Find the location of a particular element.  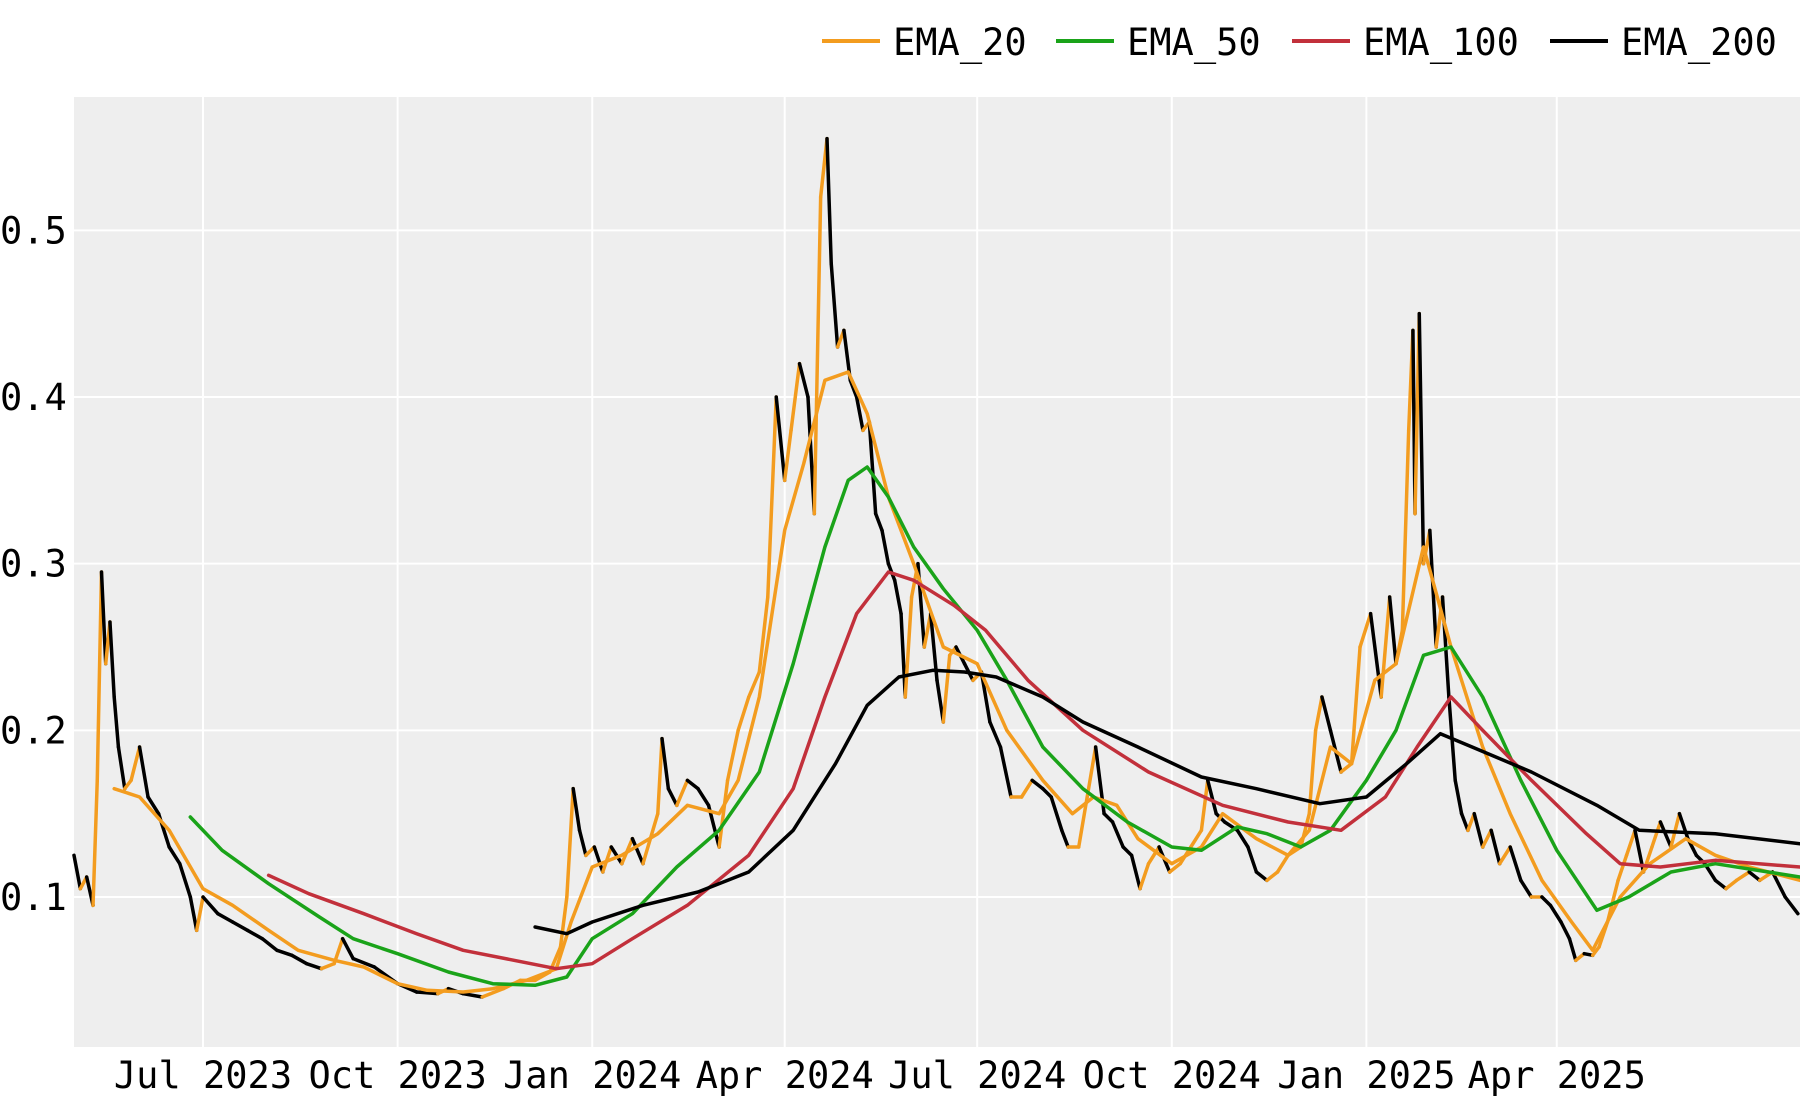

legend-label: EMA_100 is located at coordinates (1441, 43).